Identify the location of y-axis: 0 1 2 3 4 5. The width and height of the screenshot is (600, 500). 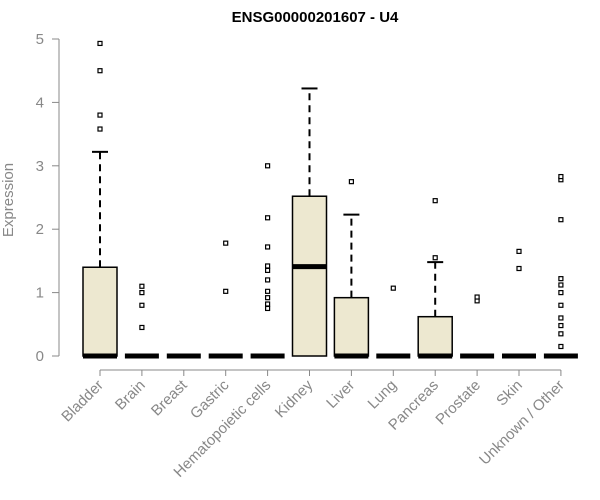
(48, 198).